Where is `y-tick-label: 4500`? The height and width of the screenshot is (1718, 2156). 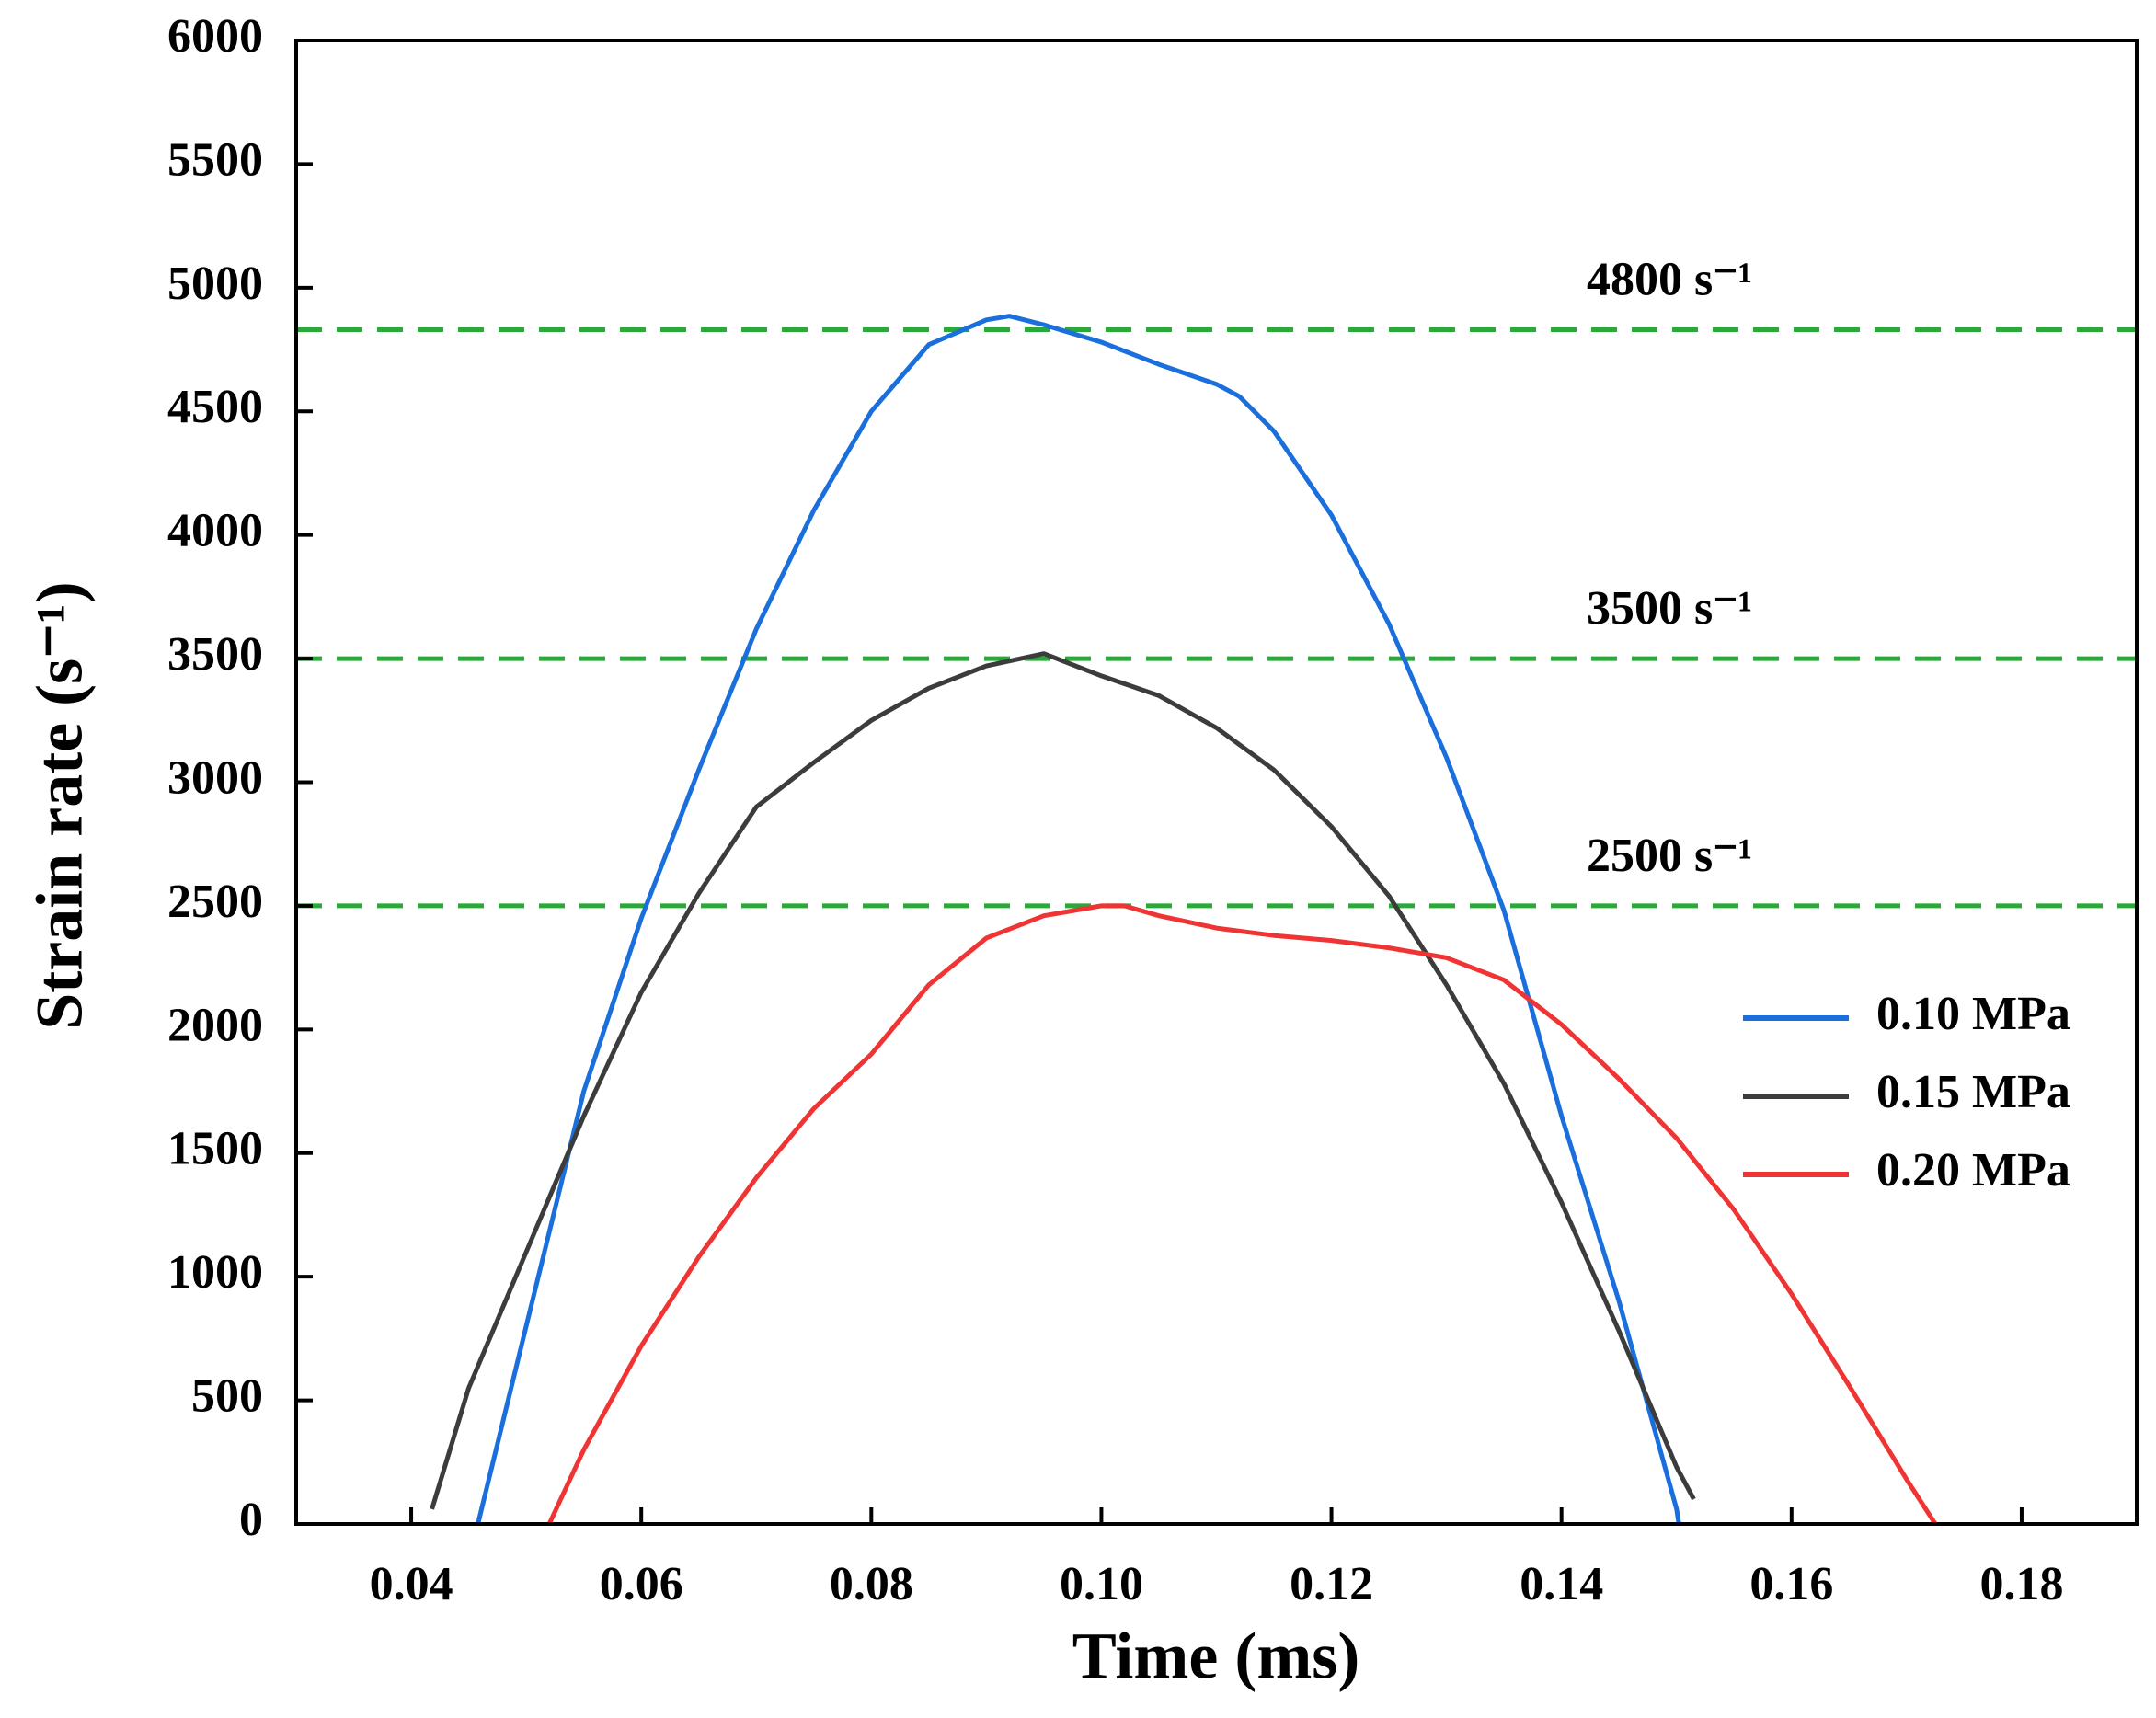 y-tick-label: 4500 is located at coordinates (215, 407).